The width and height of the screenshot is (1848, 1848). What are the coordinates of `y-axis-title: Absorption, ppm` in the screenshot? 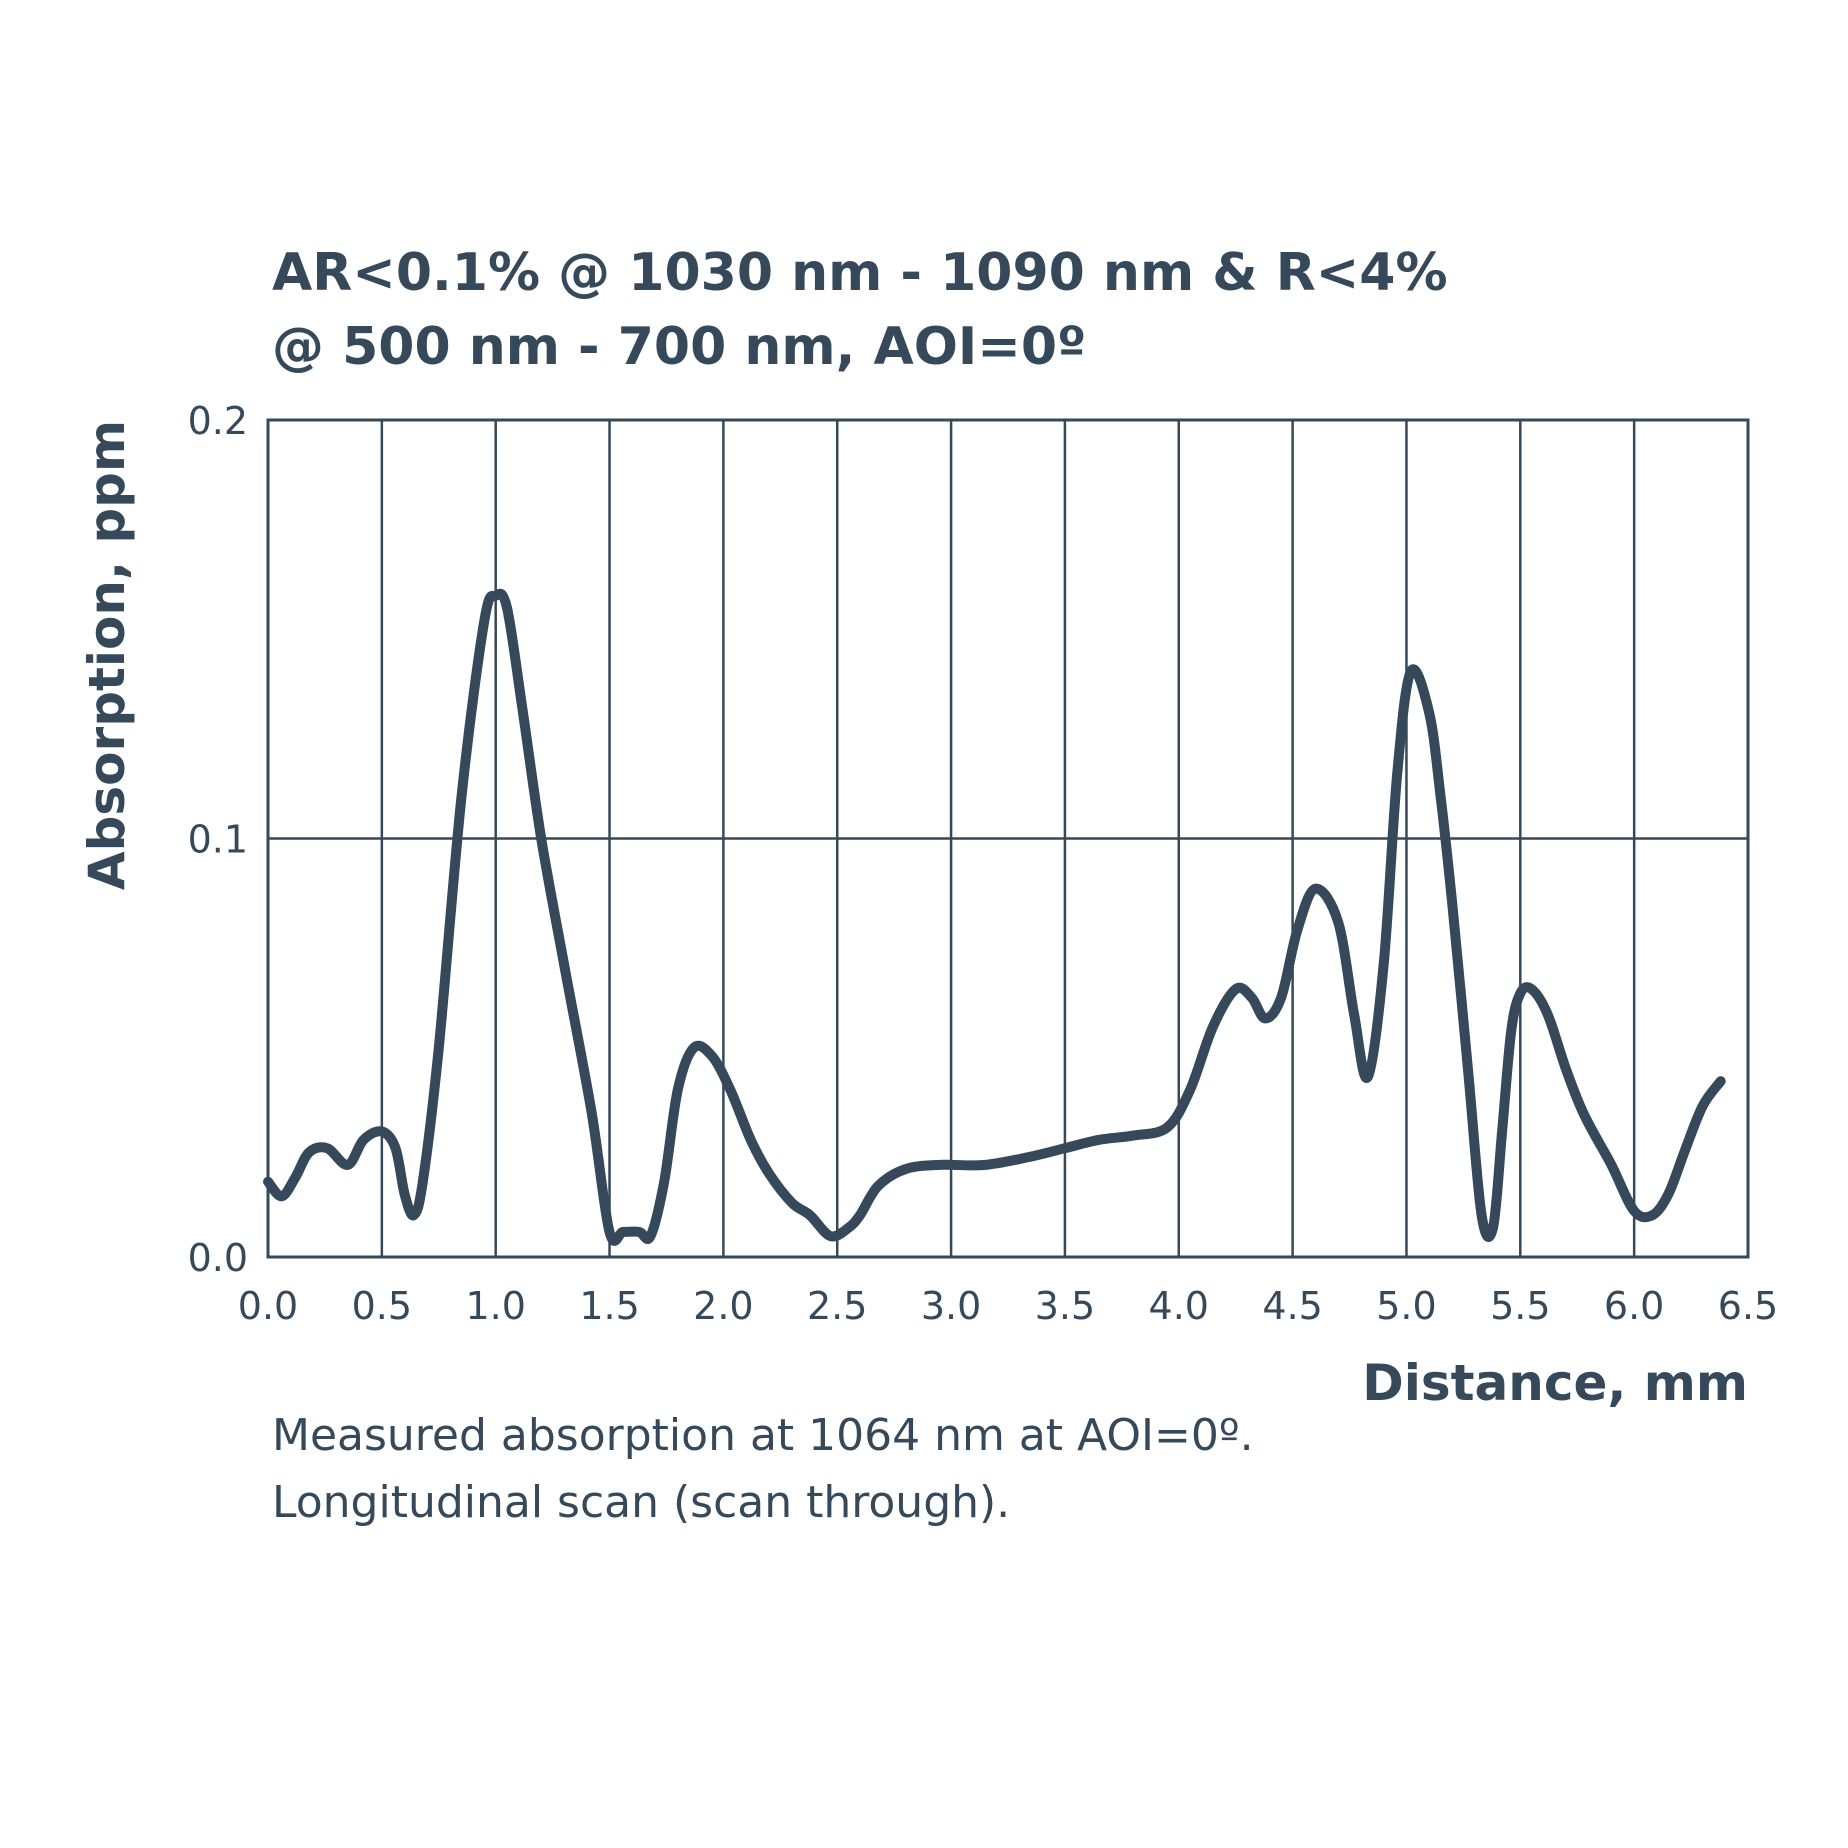 It's located at (107, 655).